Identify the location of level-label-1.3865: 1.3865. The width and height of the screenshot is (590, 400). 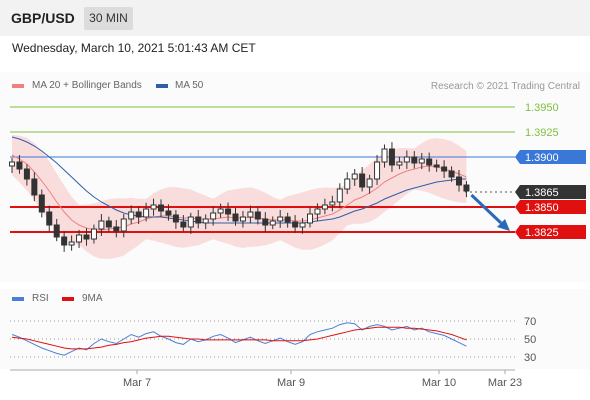
(542, 193).